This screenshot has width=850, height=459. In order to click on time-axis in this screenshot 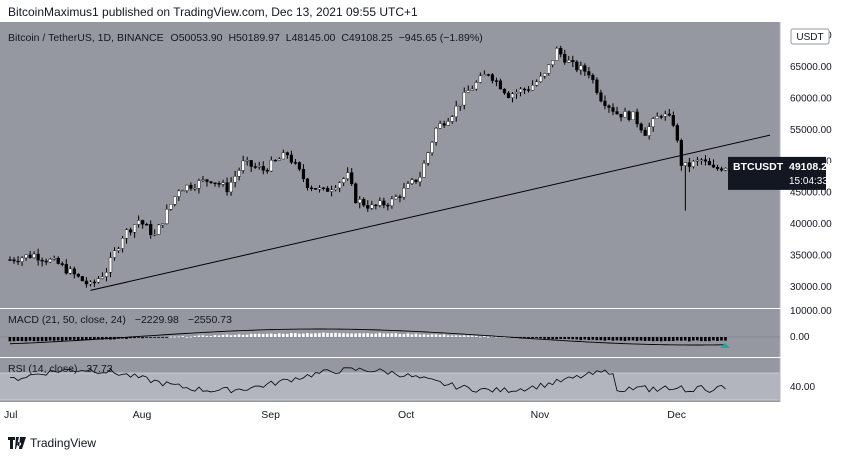, I will do `click(425, 413)`.